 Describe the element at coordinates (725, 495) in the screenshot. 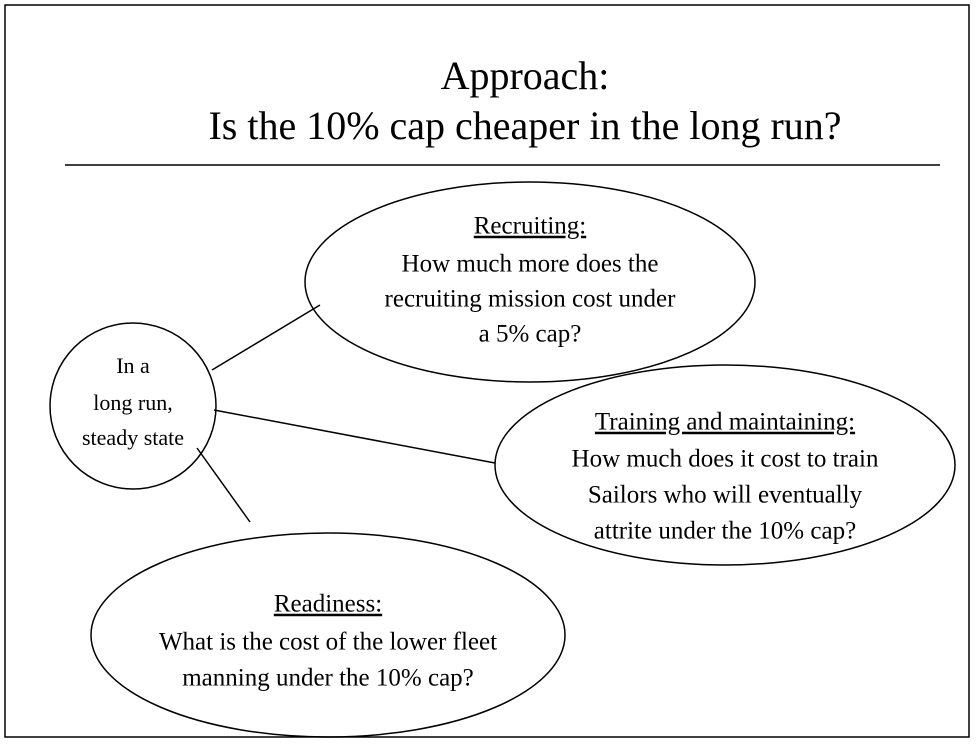

I see `node-text: Sailors who will eventually` at that location.